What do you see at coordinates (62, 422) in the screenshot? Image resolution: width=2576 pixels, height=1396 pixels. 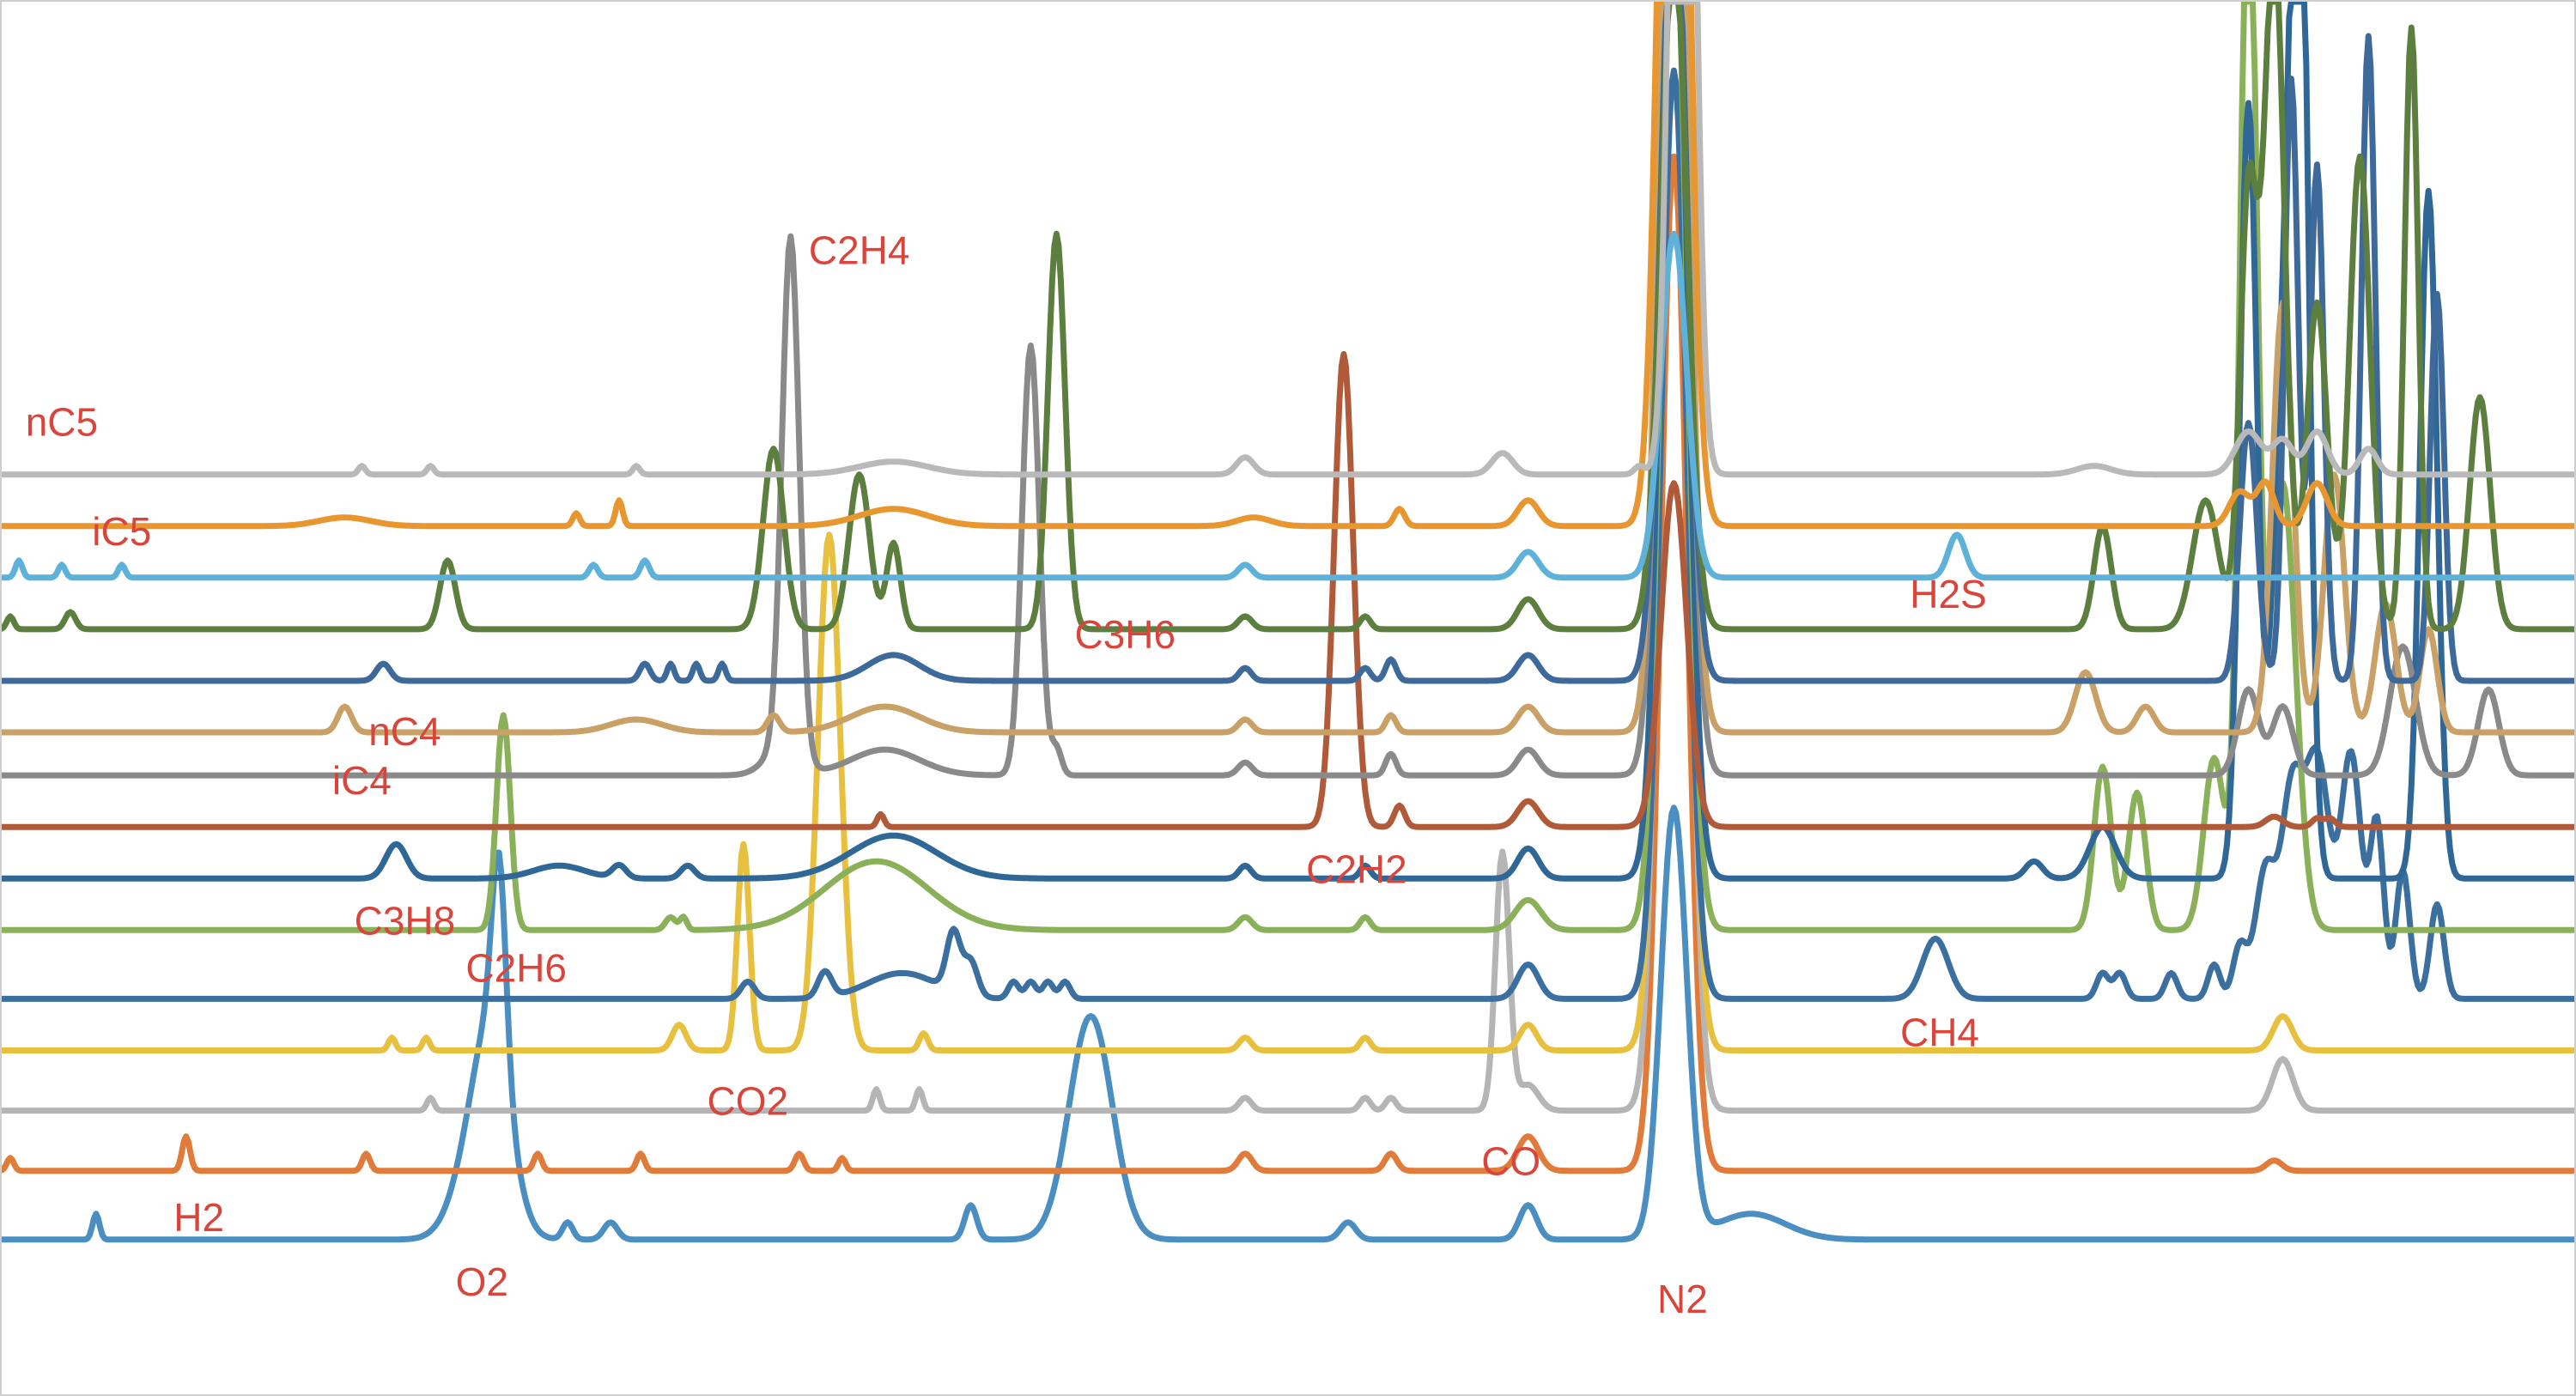 I see `peak-label-nc5: nC5` at bounding box center [62, 422].